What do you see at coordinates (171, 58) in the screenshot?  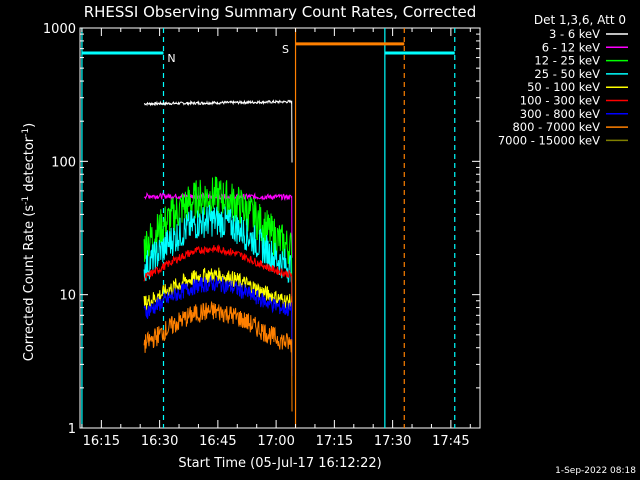 I see `annotation-label: N` at bounding box center [171, 58].